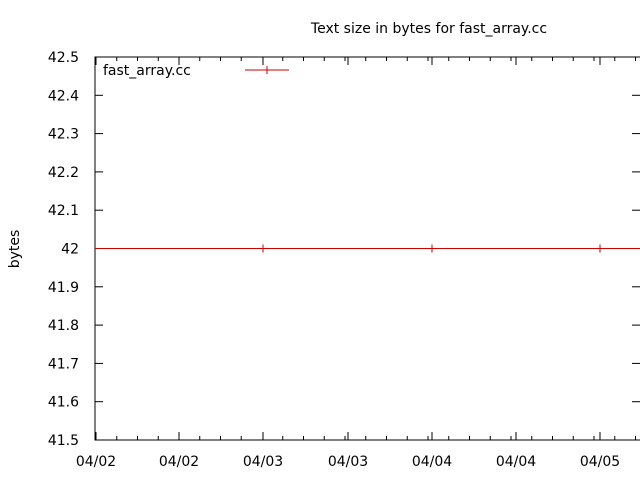 The width and height of the screenshot is (640, 480). Describe the element at coordinates (63, 96) in the screenshot. I see `y-tick-label: 42.4` at that location.